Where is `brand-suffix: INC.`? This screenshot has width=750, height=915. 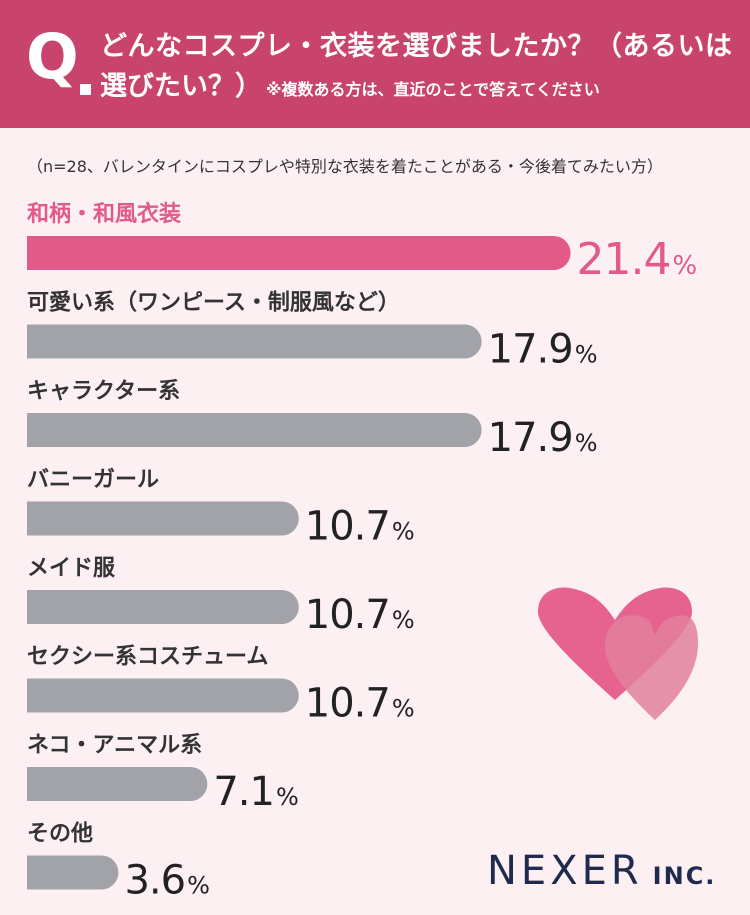
brand-suffix: INC. is located at coordinates (684, 876).